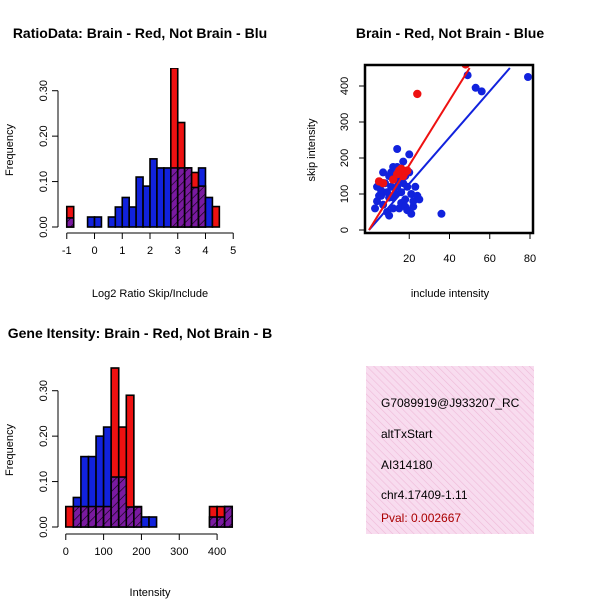 Image resolution: width=600 pixels, height=600 pixels. I want to click on scatter-title: Brain - Red, Not Brain - Blue, so click(450, 33).